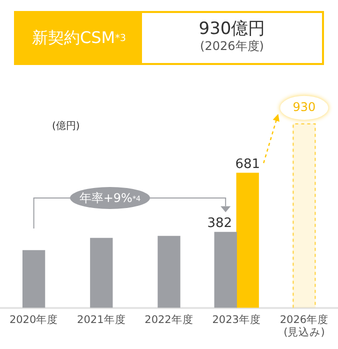 This screenshot has width=338, height=349. I want to click on data-label: 681, so click(247, 164).